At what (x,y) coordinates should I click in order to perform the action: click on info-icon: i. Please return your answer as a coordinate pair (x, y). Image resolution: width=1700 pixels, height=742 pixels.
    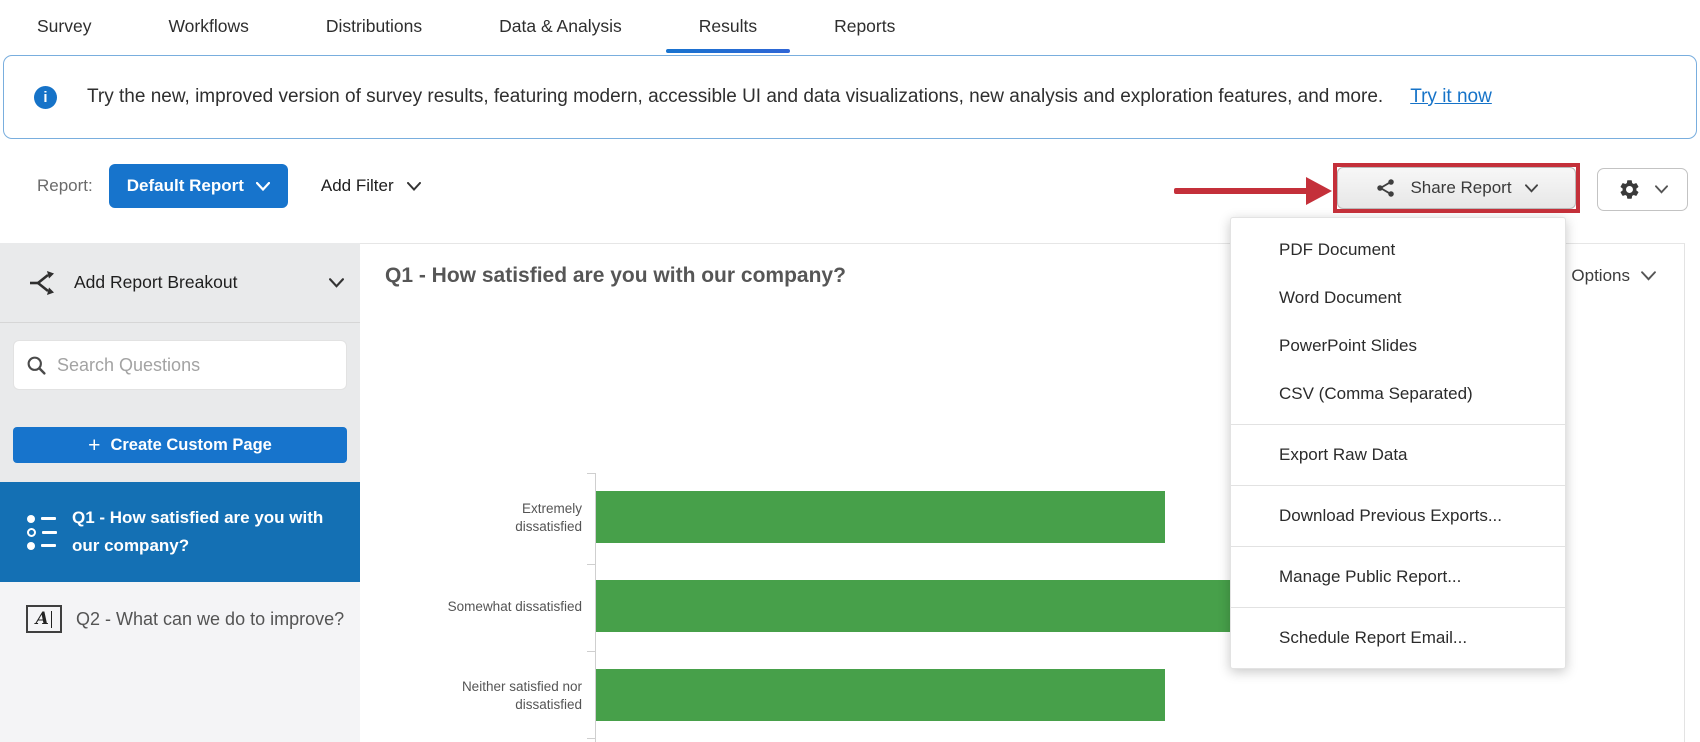
    Looking at the image, I should click on (45, 97).